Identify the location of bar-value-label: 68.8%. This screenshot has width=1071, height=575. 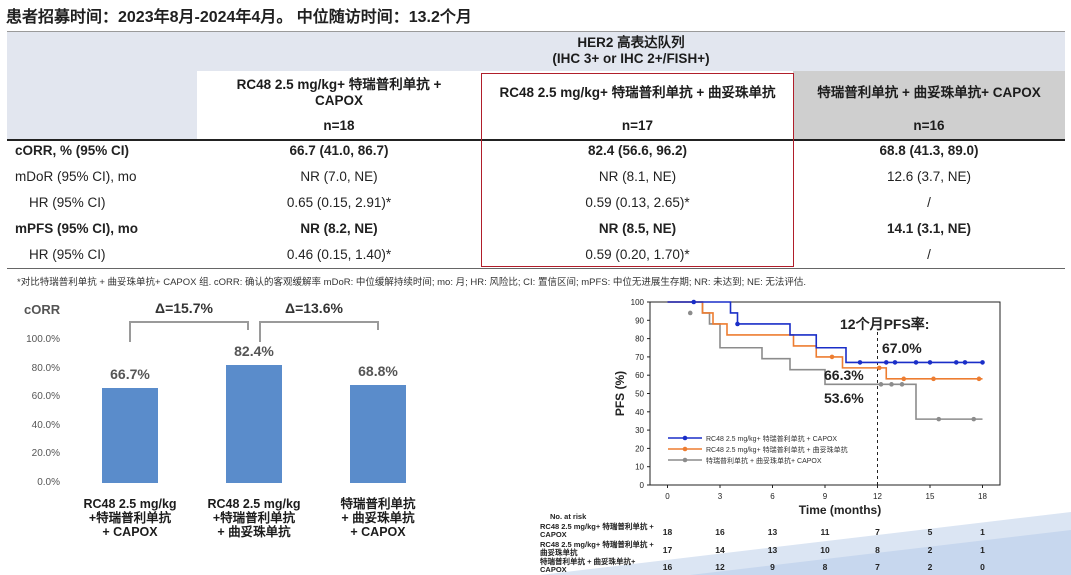
(378, 370).